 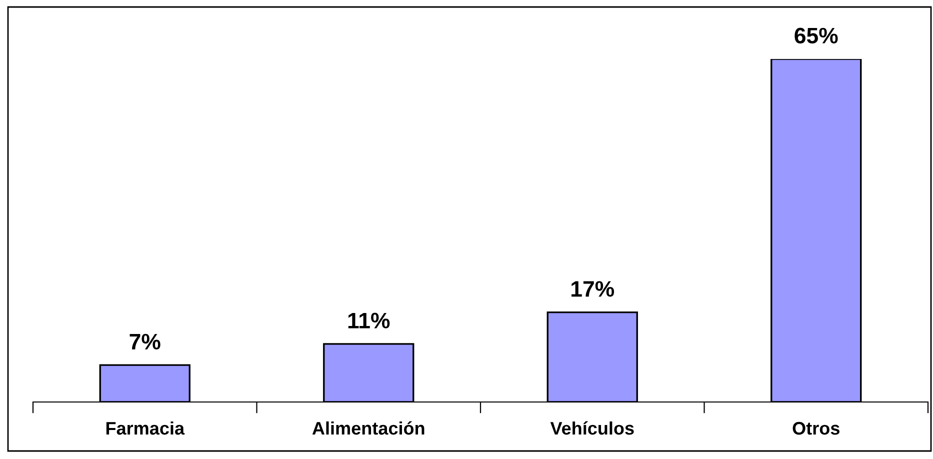 What do you see at coordinates (368, 428) in the screenshot?
I see `x-tick-label: Alimentación` at bounding box center [368, 428].